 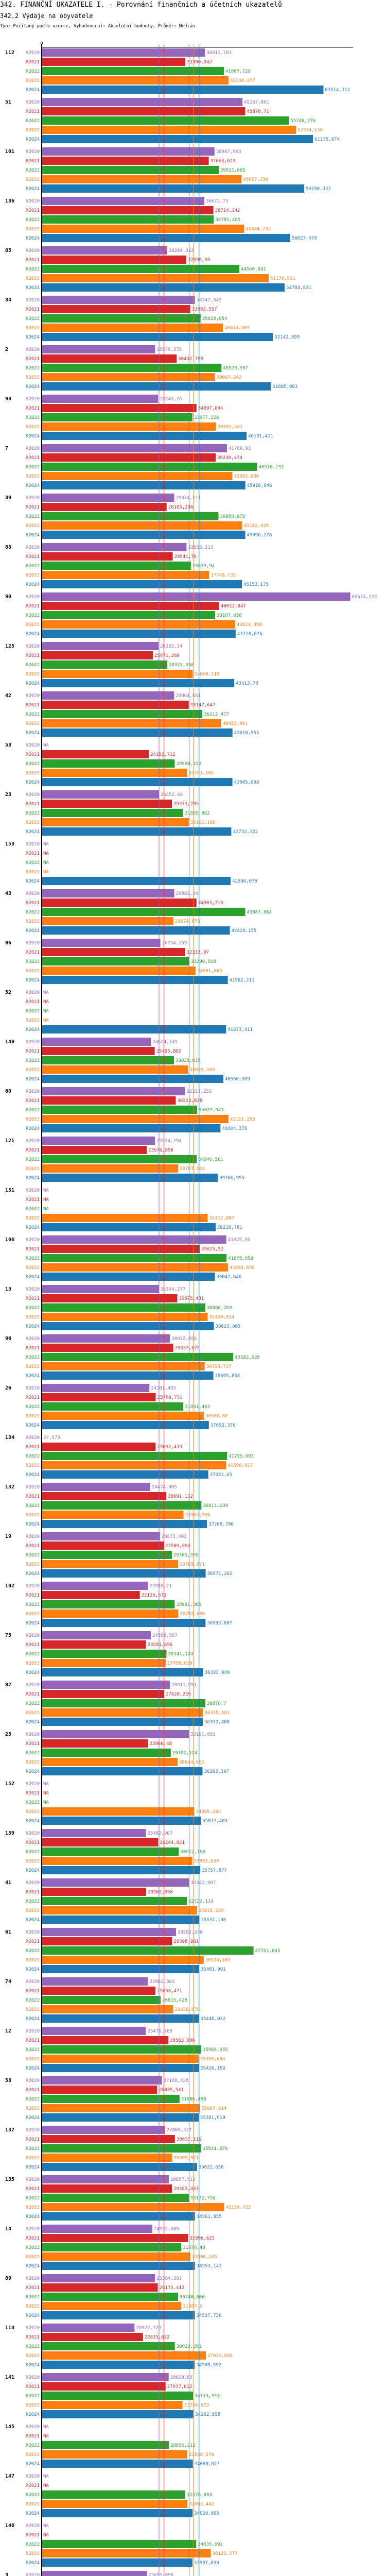 I want to click on group-label: 96, so click(x=8, y=1339).